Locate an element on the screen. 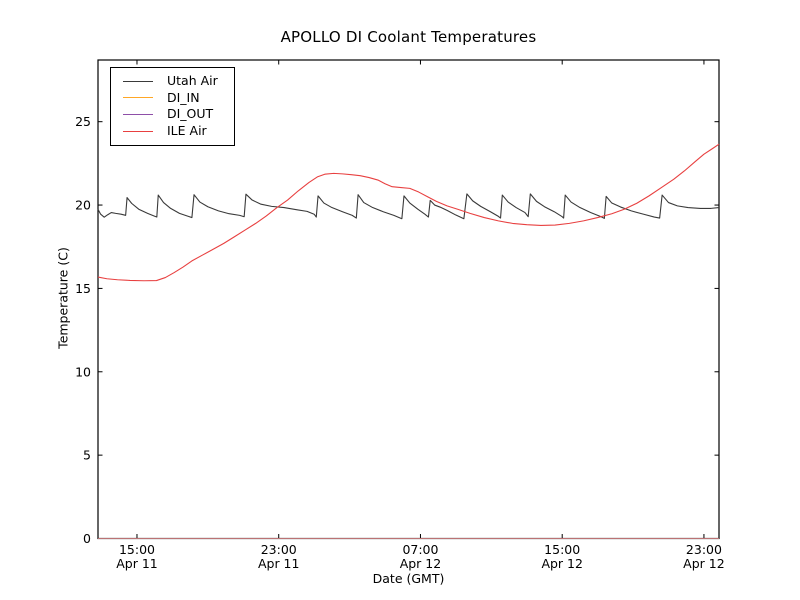  legend-item-di-out: DI_OUT is located at coordinates (175, 114).